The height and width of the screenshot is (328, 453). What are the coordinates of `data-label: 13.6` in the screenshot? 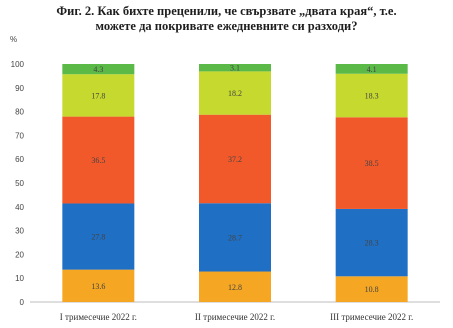 It's located at (98, 286).